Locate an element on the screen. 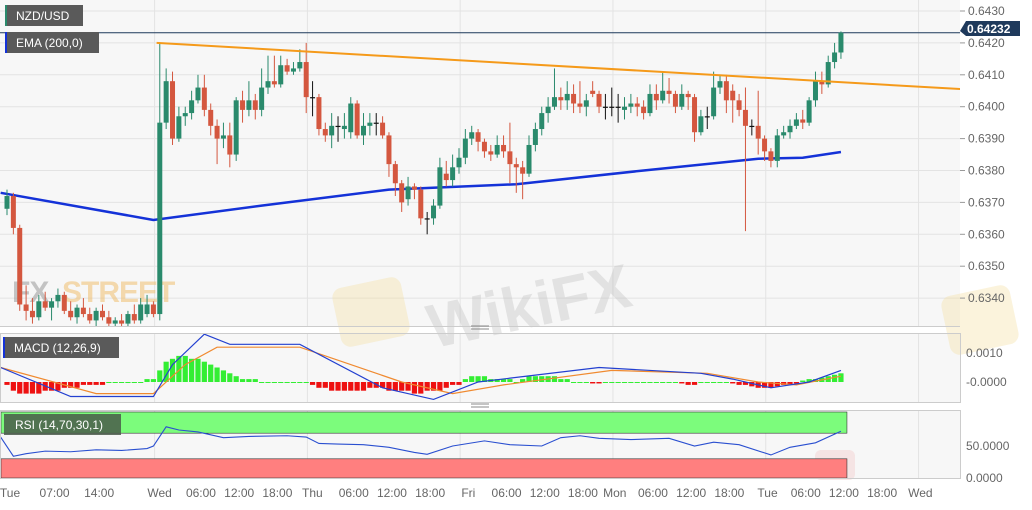 The image size is (1032, 510). ema-label-text: EMA (200,0) is located at coordinates (49, 43).